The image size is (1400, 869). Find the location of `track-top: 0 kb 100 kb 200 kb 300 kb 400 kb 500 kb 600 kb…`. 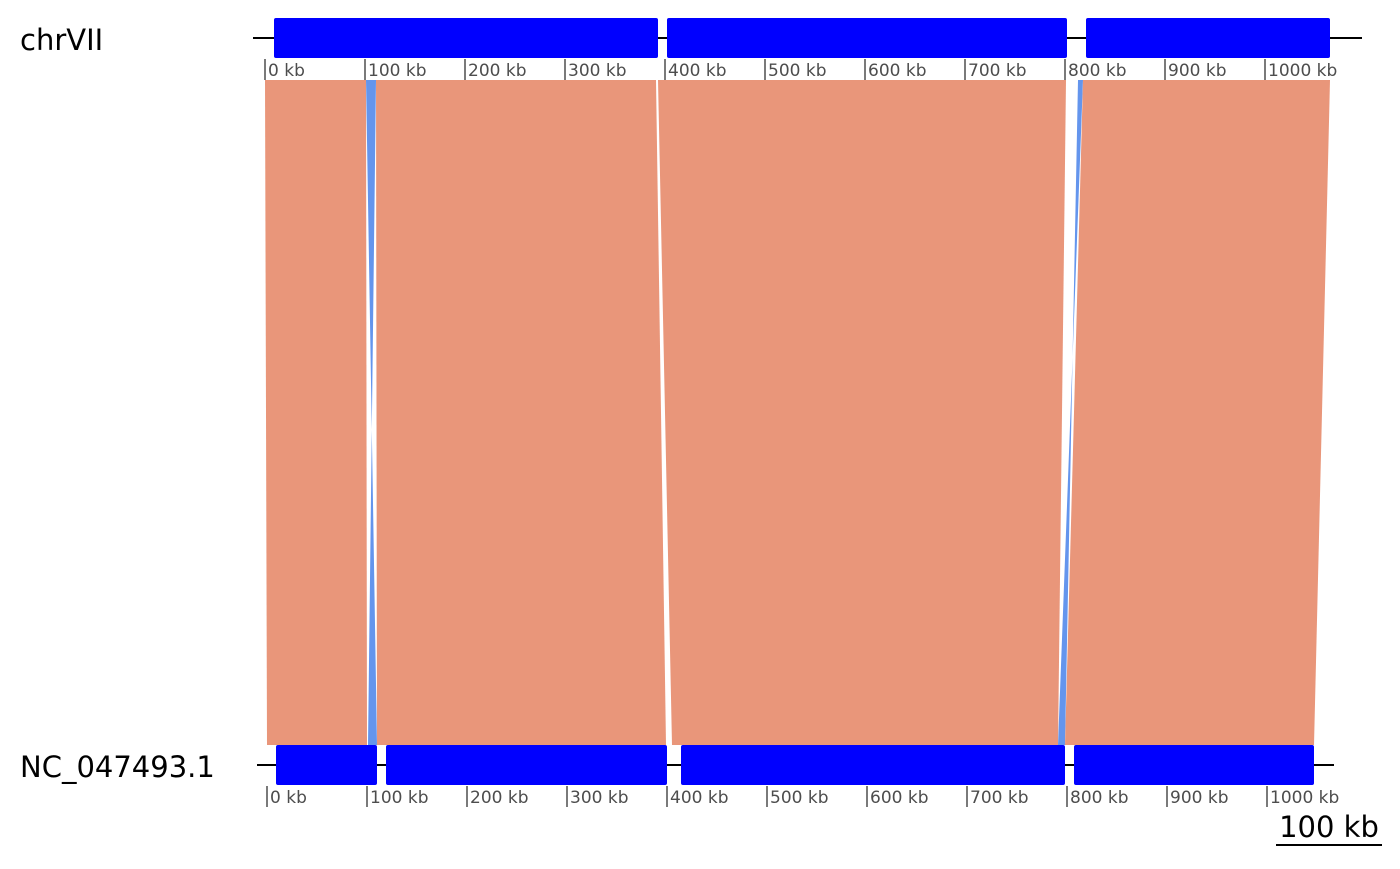

track-top: 0 kb 100 kb 200 kb 300 kb 400 kb 500 kb 600 kb… is located at coordinates (807, 49).